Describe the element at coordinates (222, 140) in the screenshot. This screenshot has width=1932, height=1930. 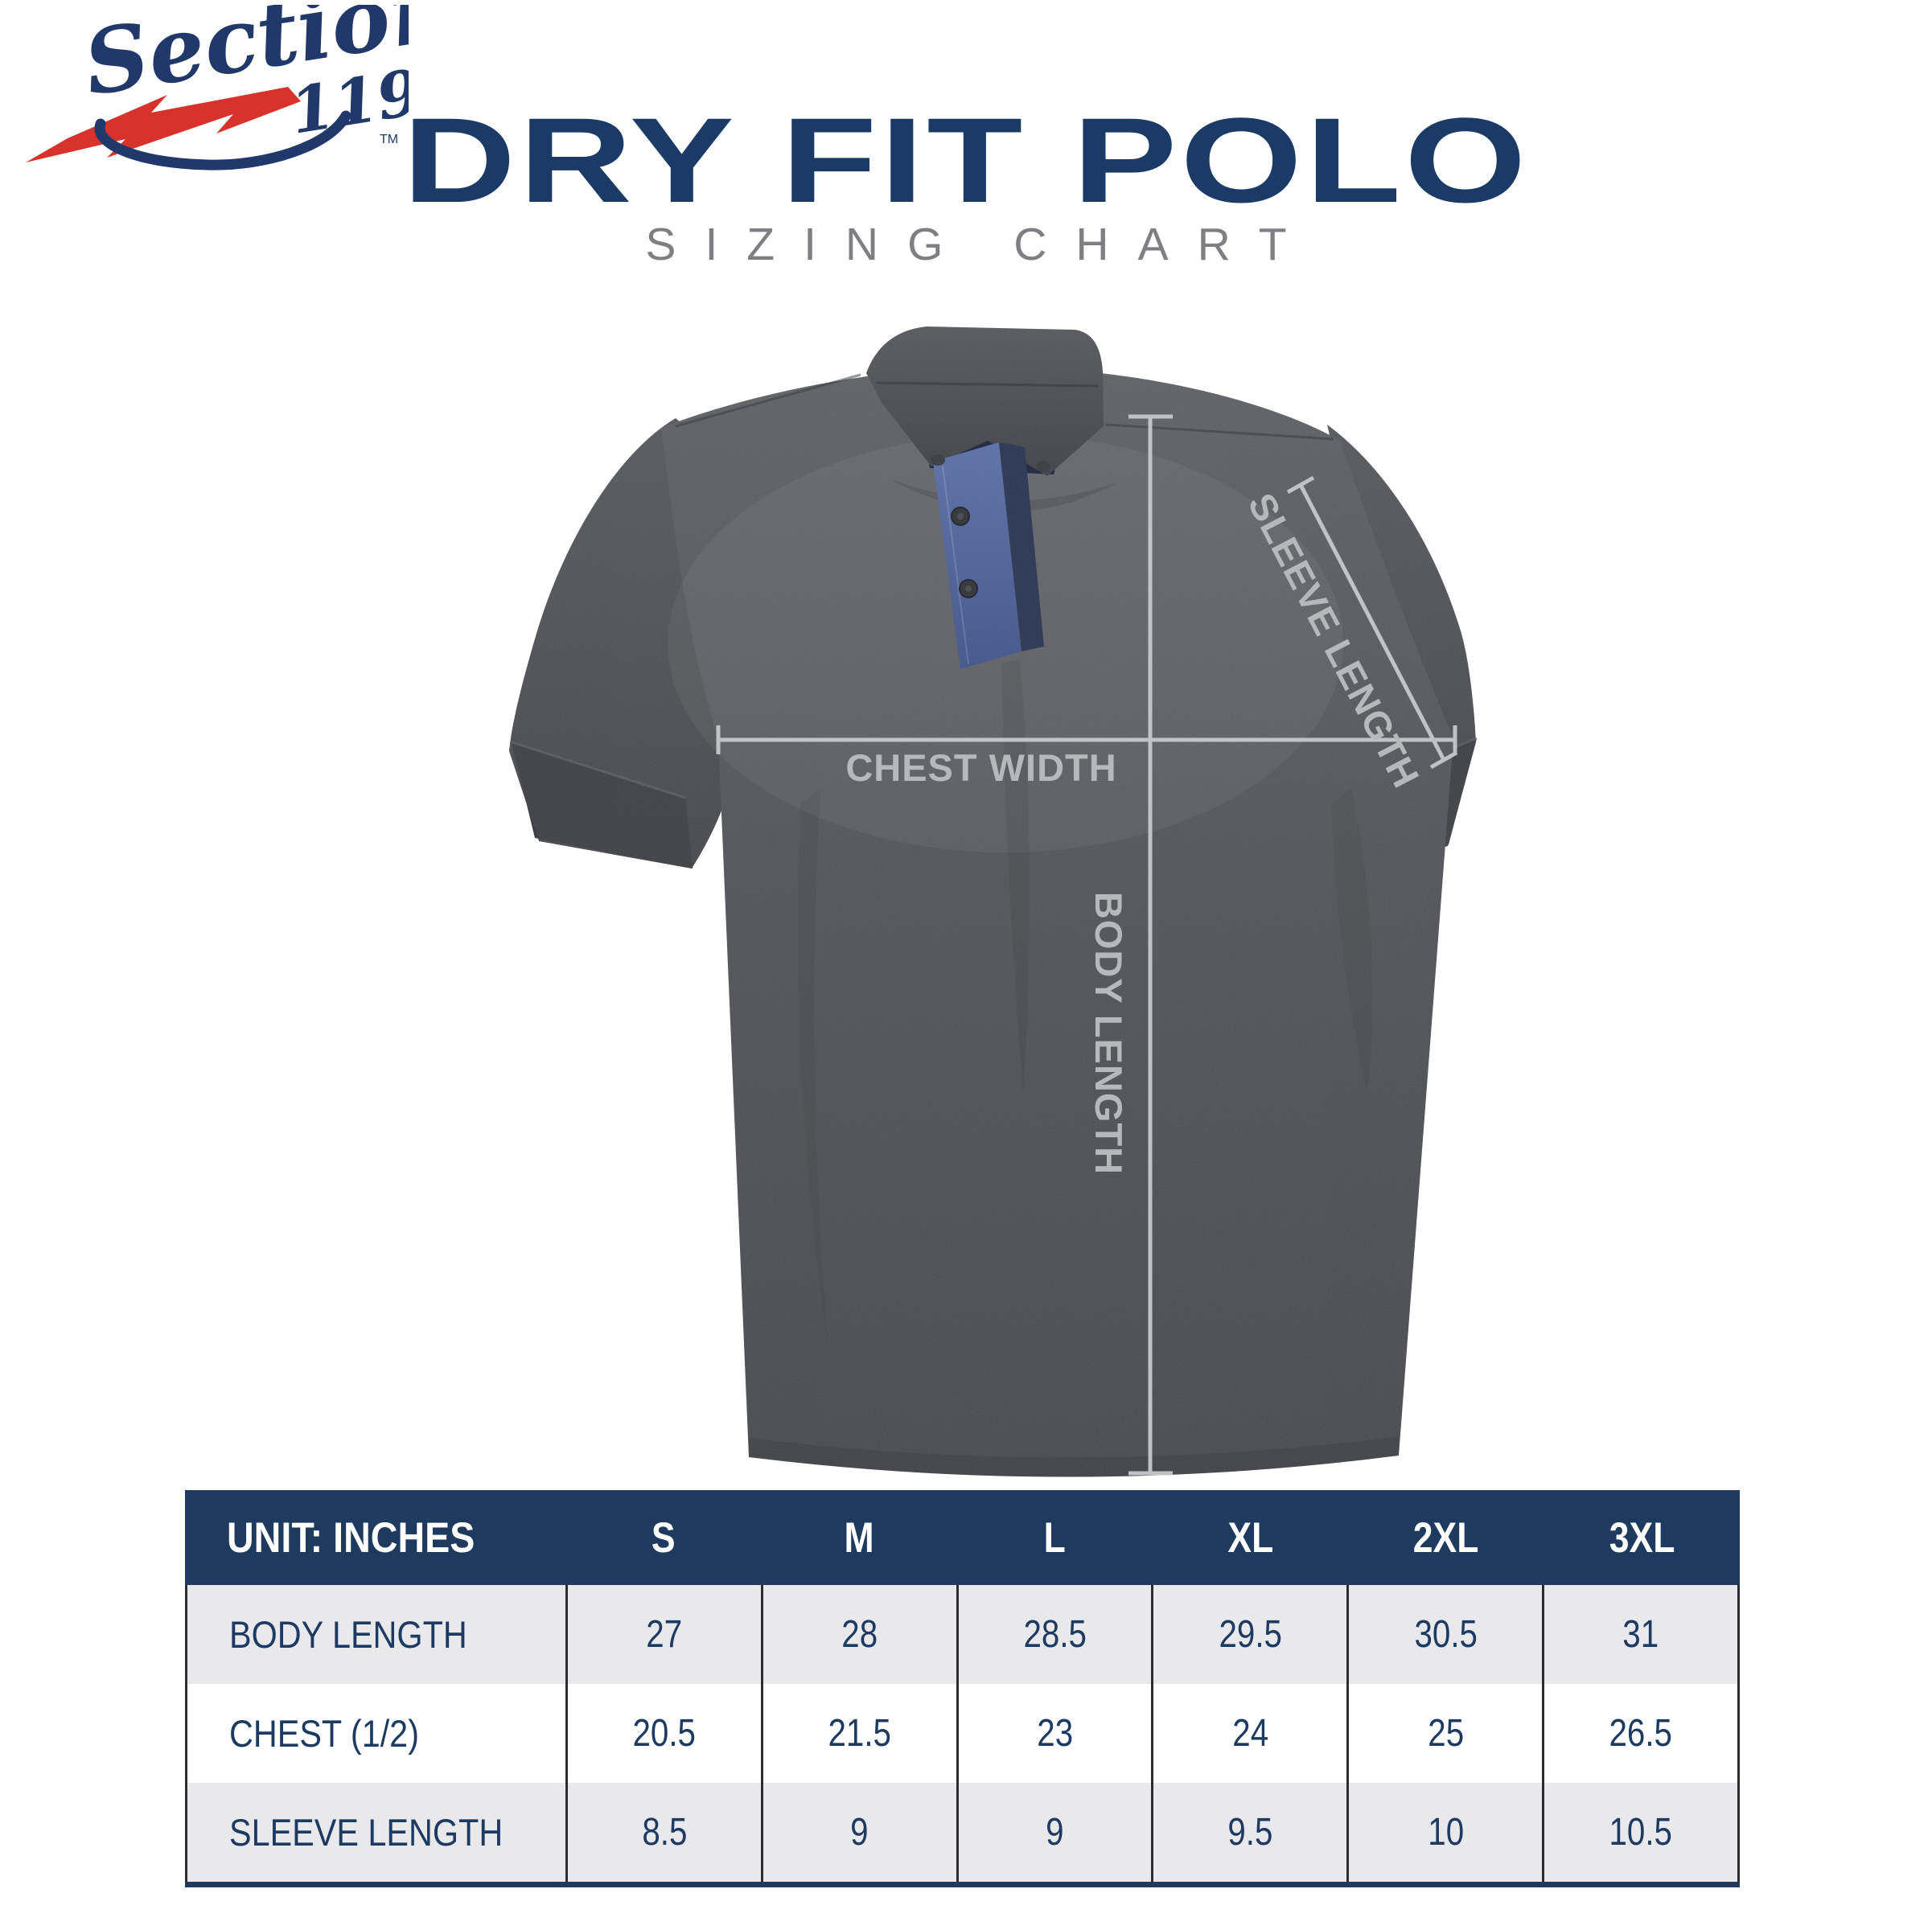
I see `logo-swash` at that location.